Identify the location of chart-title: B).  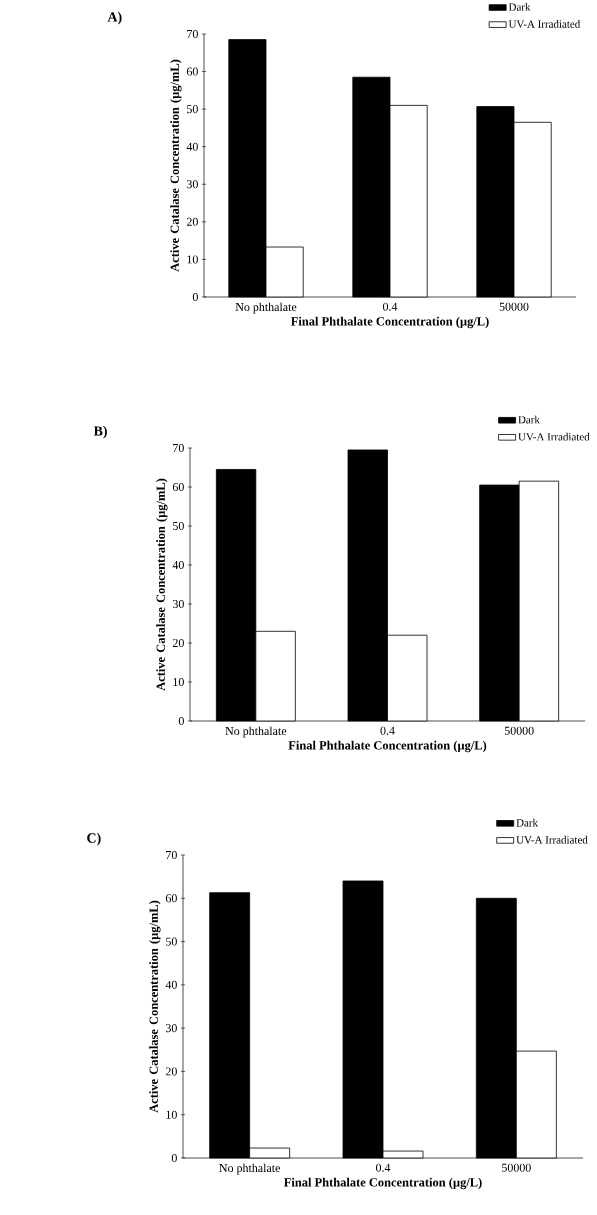
(100, 432).